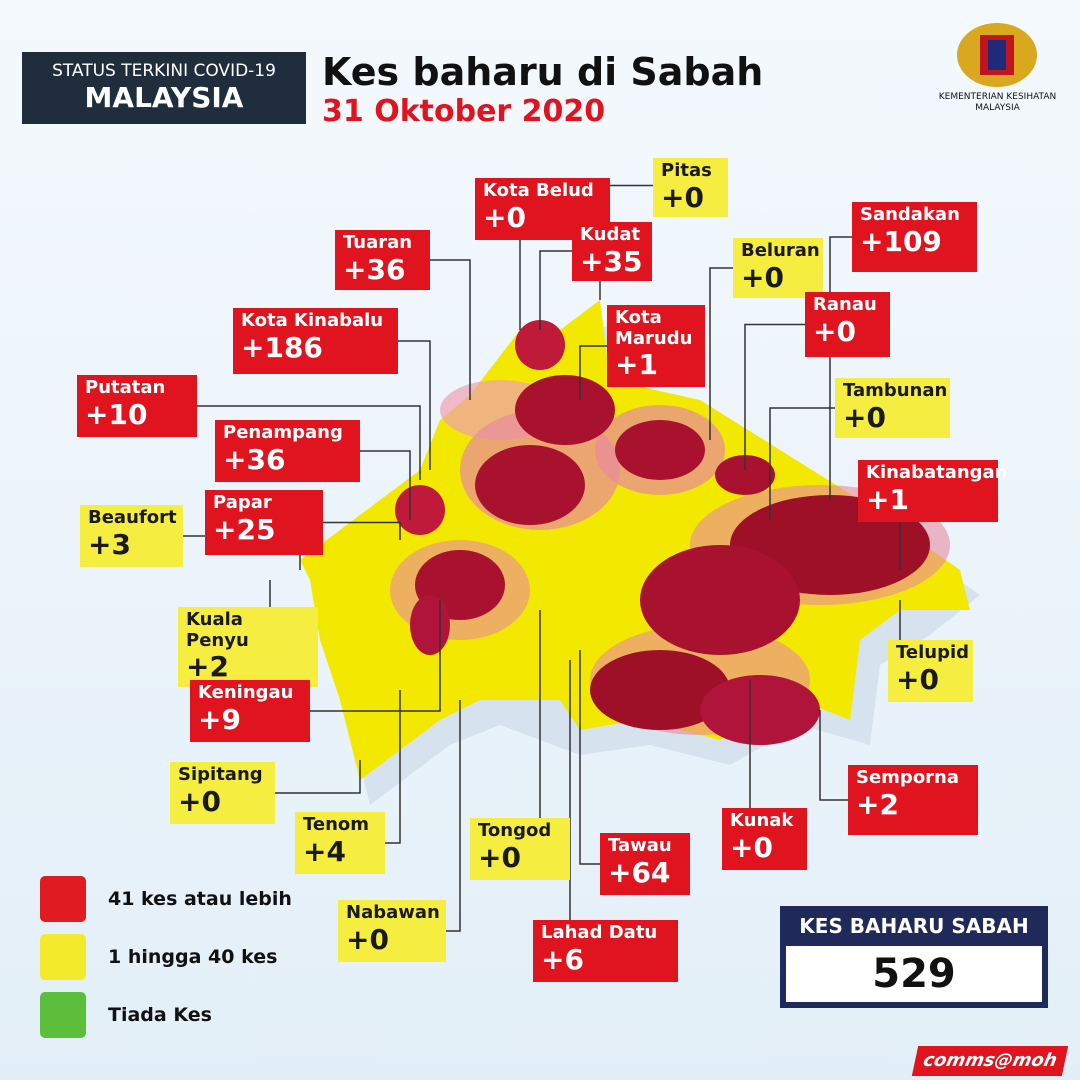 The width and height of the screenshot is (1080, 1080). I want to click on district-name: Beaufort, so click(132, 517).